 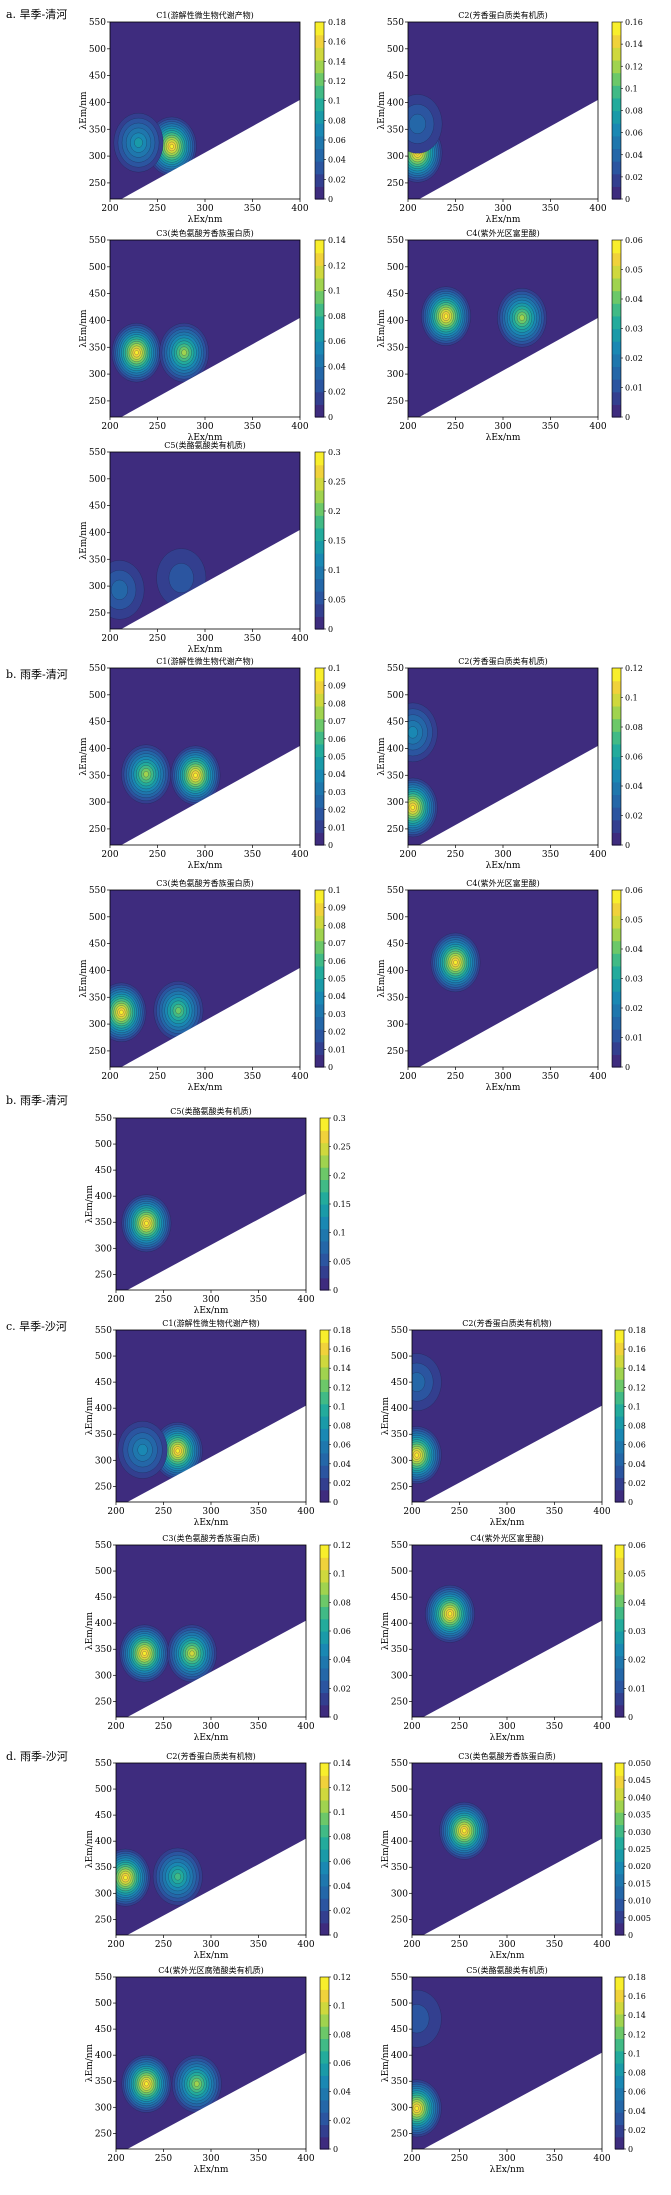 What do you see at coordinates (507, 1523) in the screenshot?
I see `x-axis-label: λEx/nm` at bounding box center [507, 1523].